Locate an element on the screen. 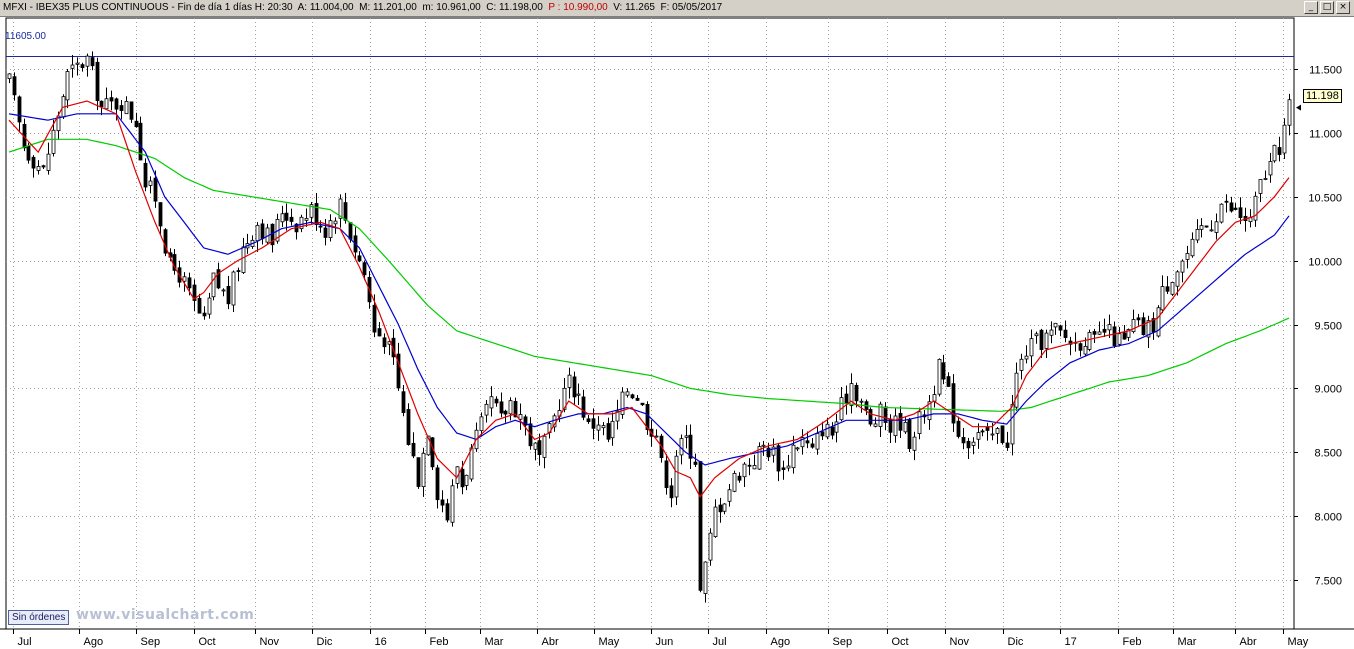 This screenshot has width=1354, height=649. header-timeframe: Fin de día 1 días is located at coordinates (214, 7).